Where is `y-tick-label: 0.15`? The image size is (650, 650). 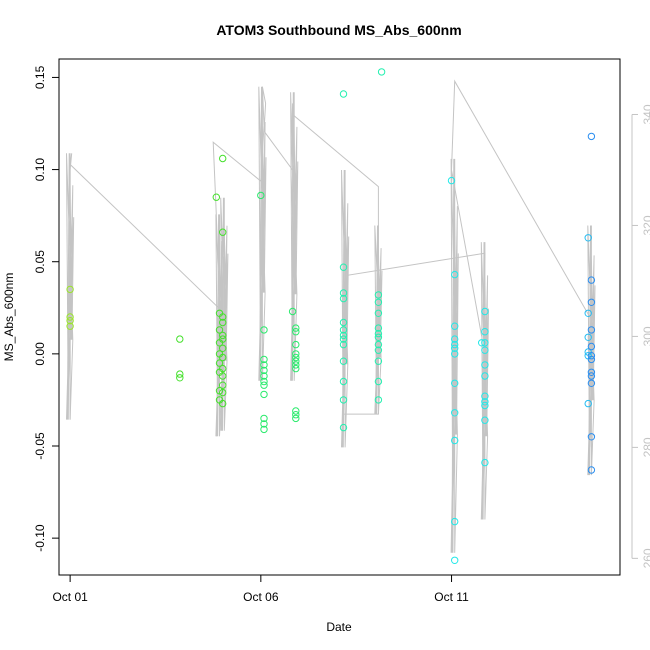 y-tick-label: 0.15 is located at coordinates (40, 77).